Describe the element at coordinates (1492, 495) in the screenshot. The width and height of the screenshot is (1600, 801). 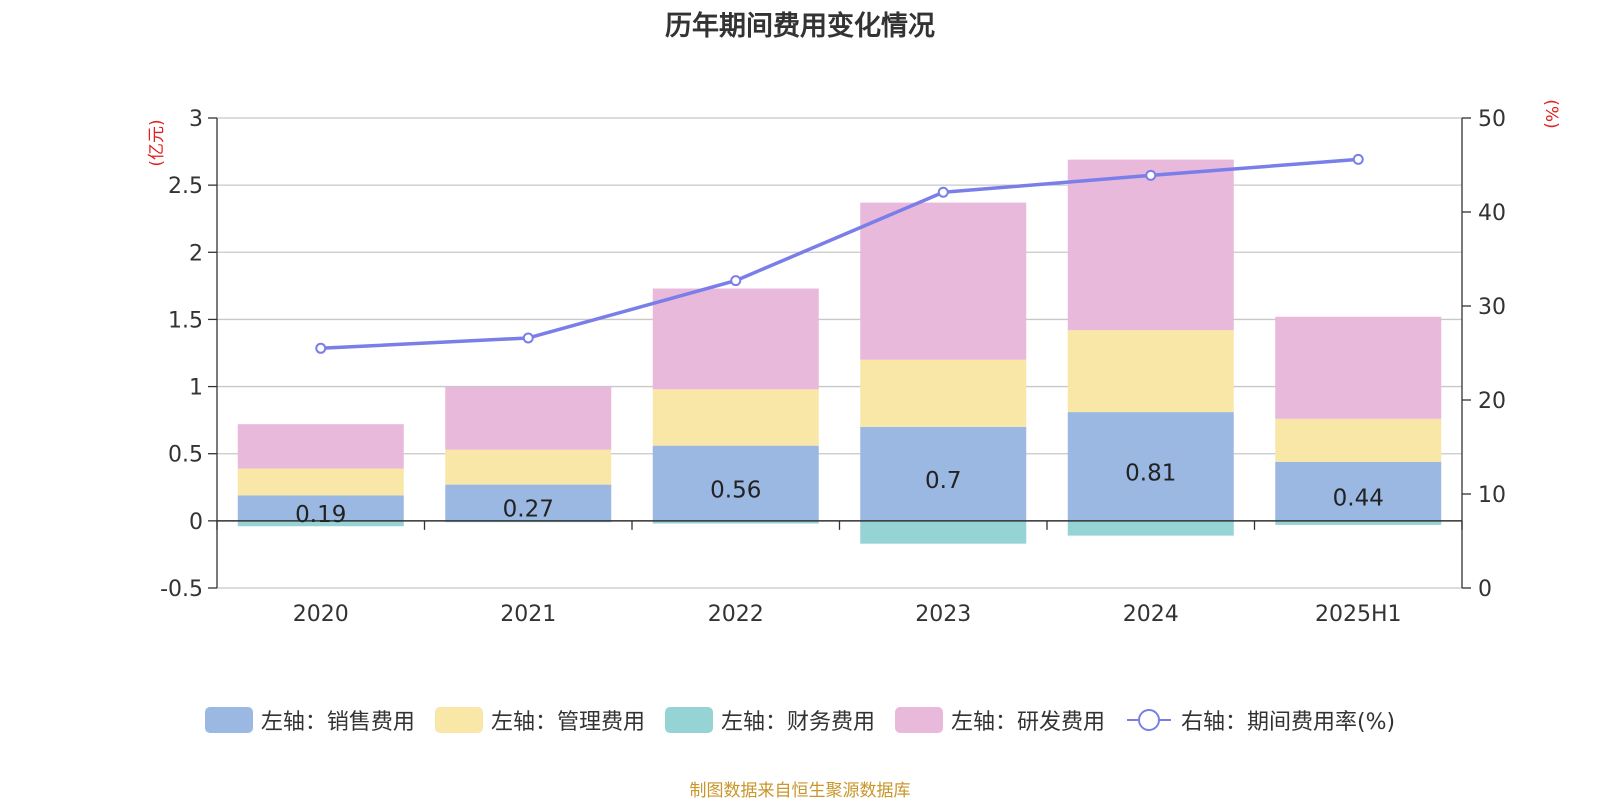
I see `right-tick-label-4: 10` at that location.